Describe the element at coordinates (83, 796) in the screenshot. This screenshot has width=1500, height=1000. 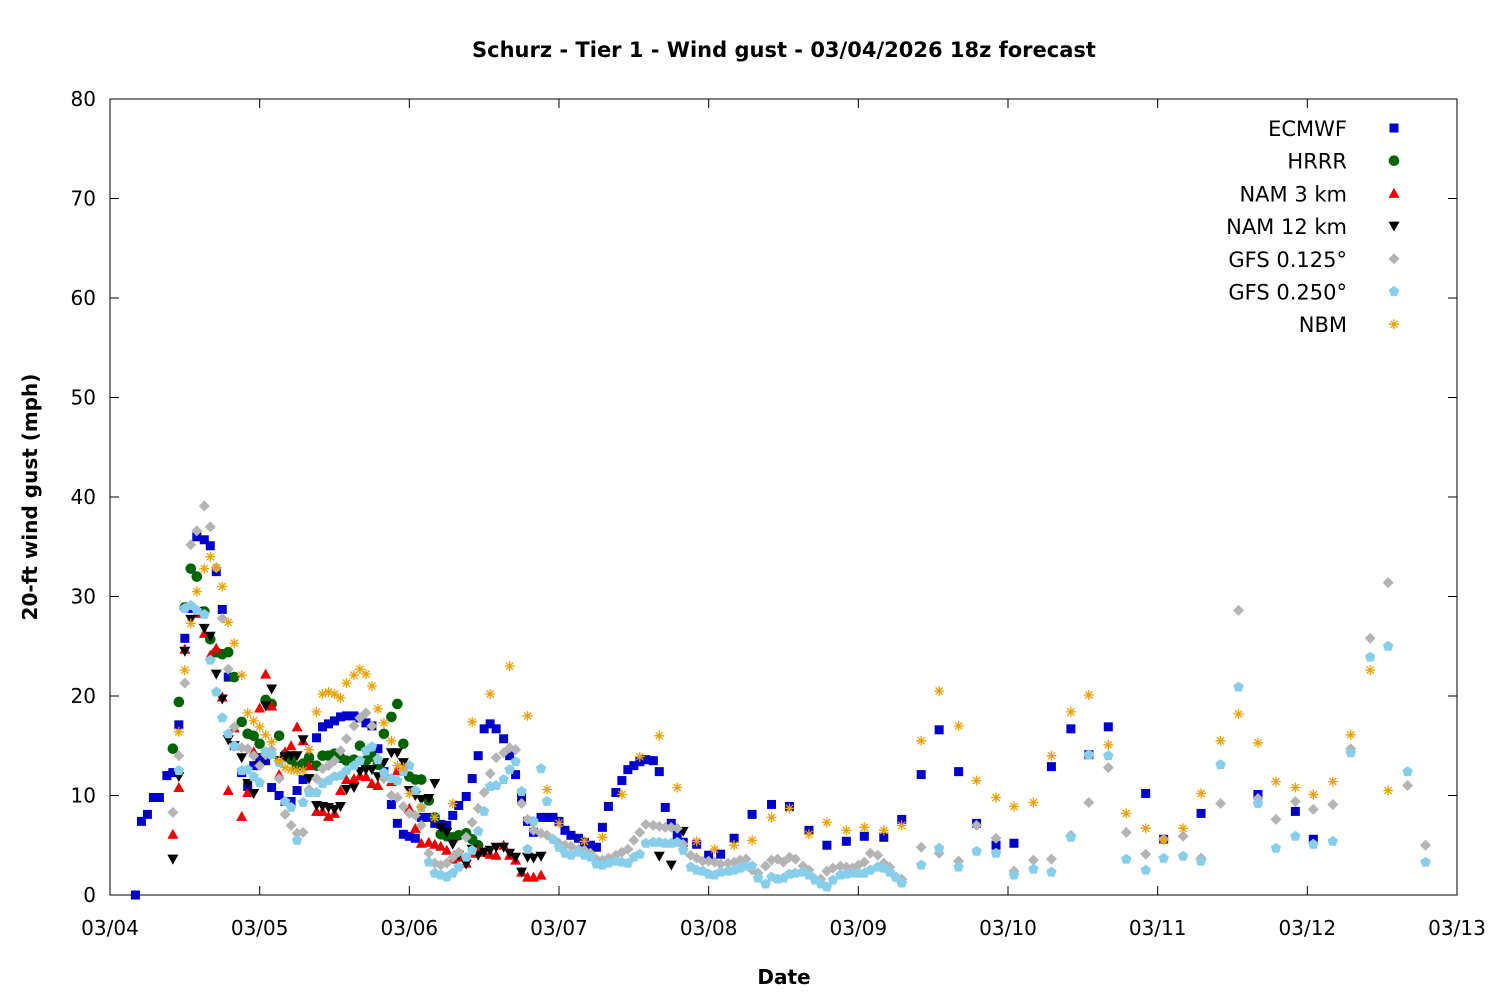
I see `y-tick-label: 10` at that location.